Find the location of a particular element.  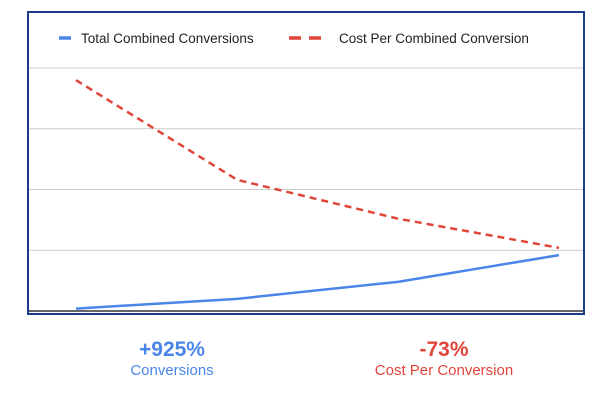

conversions-change-value: +925% is located at coordinates (172, 349).